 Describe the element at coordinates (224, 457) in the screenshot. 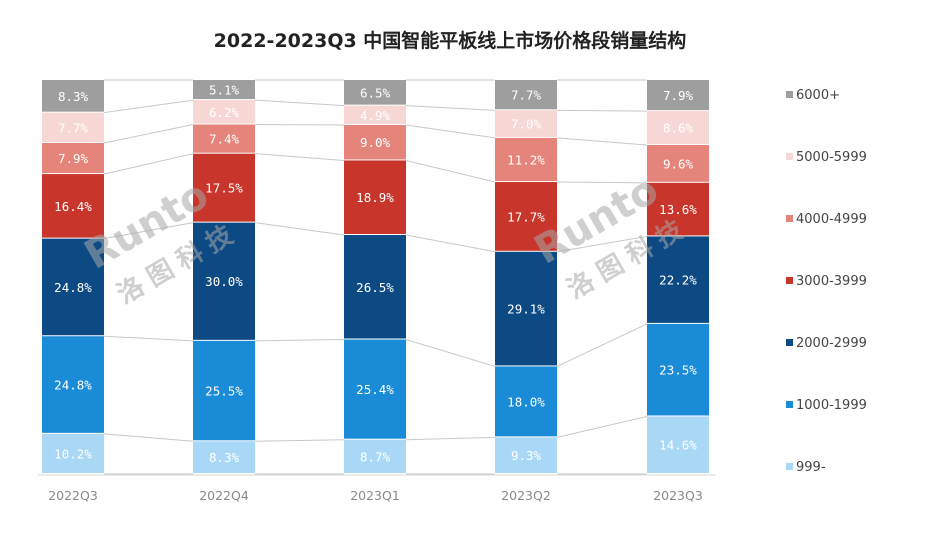

I see `bar-value-label: 8.3%` at that location.